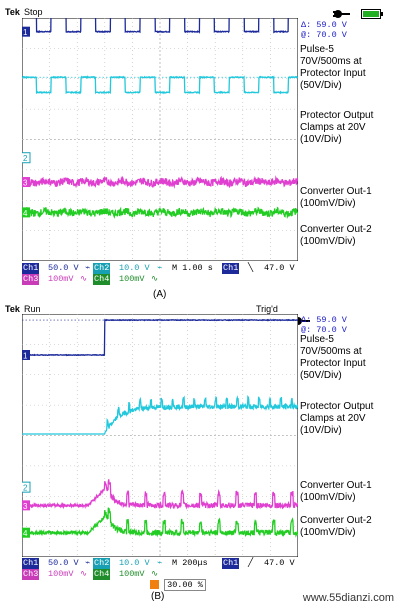 This screenshot has height=610, width=400. Describe the element at coordinates (337, 418) in the screenshot. I see `series-label-ch2-b: Protector Output Clamps at 20V (10V/Div)` at that location.